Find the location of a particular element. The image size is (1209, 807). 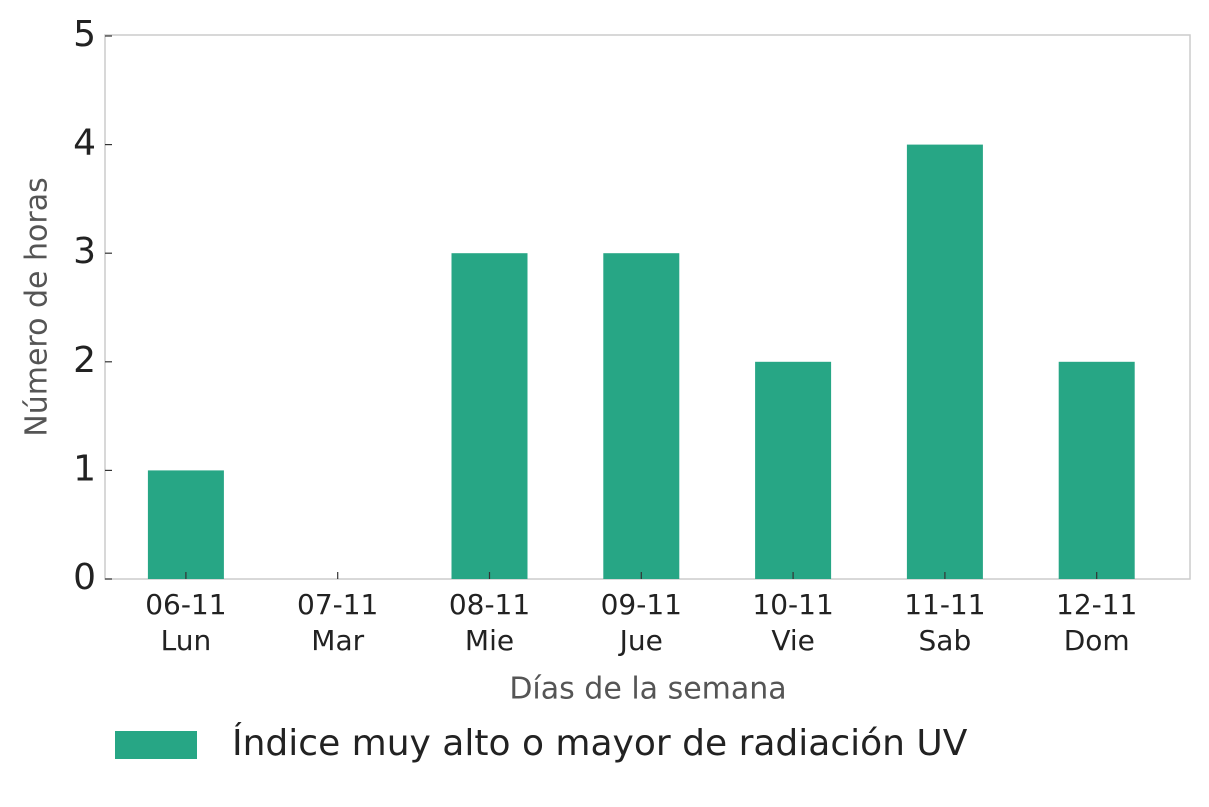

y-tick-label: 5 is located at coordinates (84, 34).